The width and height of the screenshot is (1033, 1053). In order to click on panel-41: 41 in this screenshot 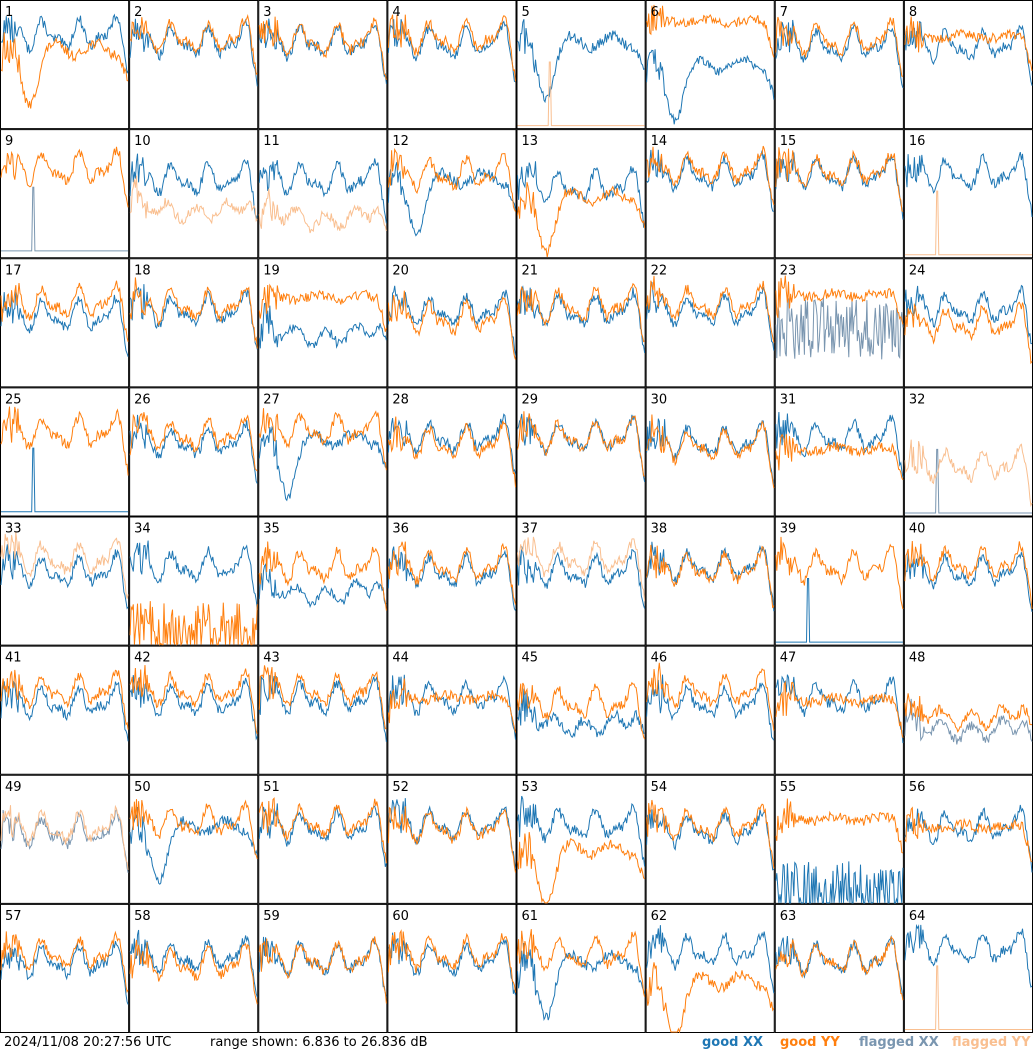, I will do `click(65, 710)`.